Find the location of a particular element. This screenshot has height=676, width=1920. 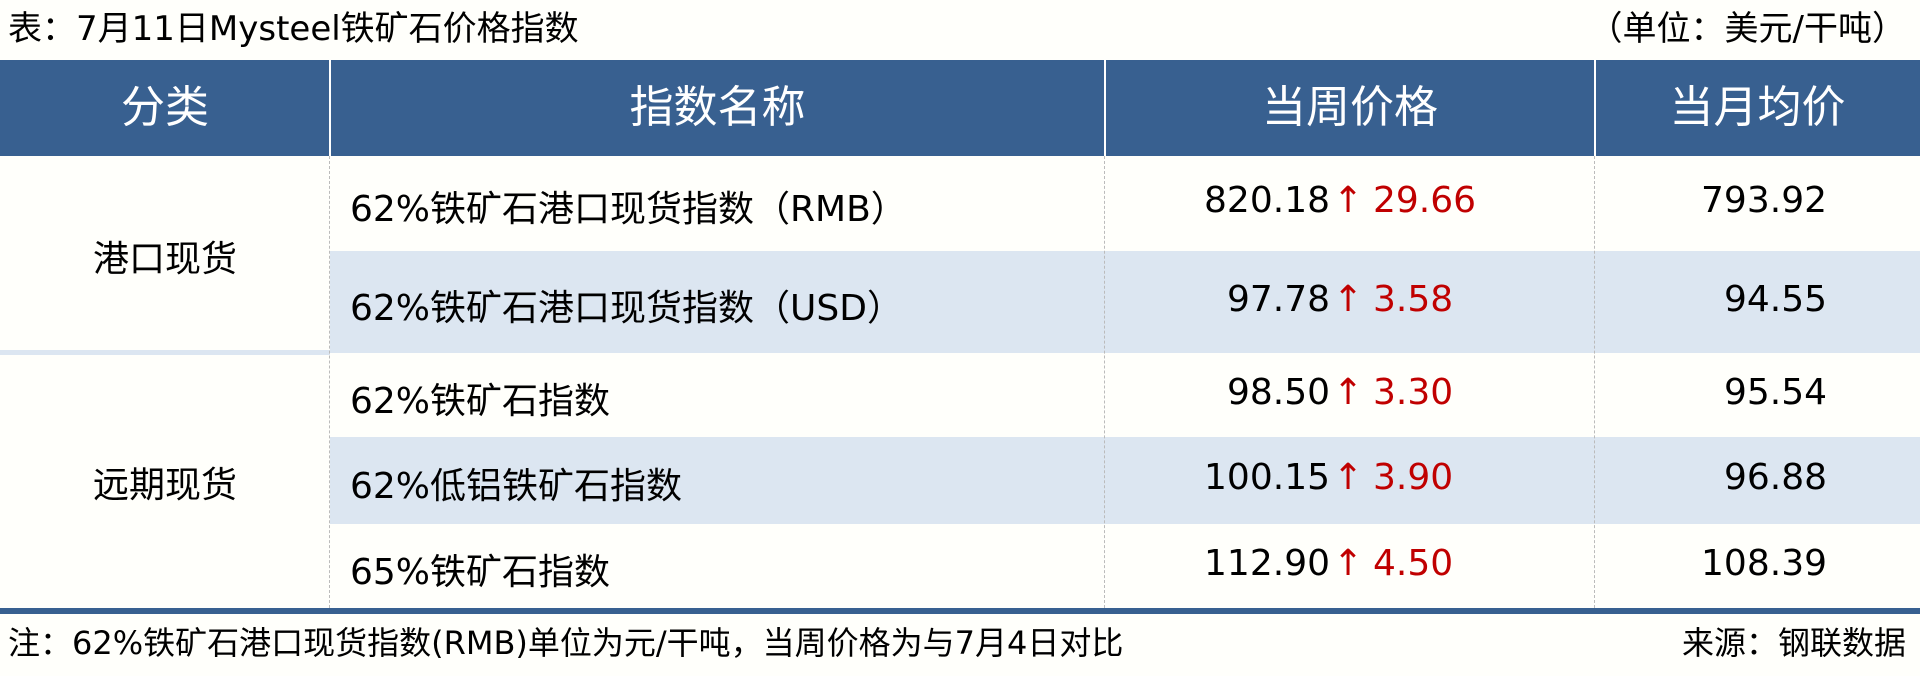

index-name: 65%铁矿石指数 is located at coordinates (480, 572).